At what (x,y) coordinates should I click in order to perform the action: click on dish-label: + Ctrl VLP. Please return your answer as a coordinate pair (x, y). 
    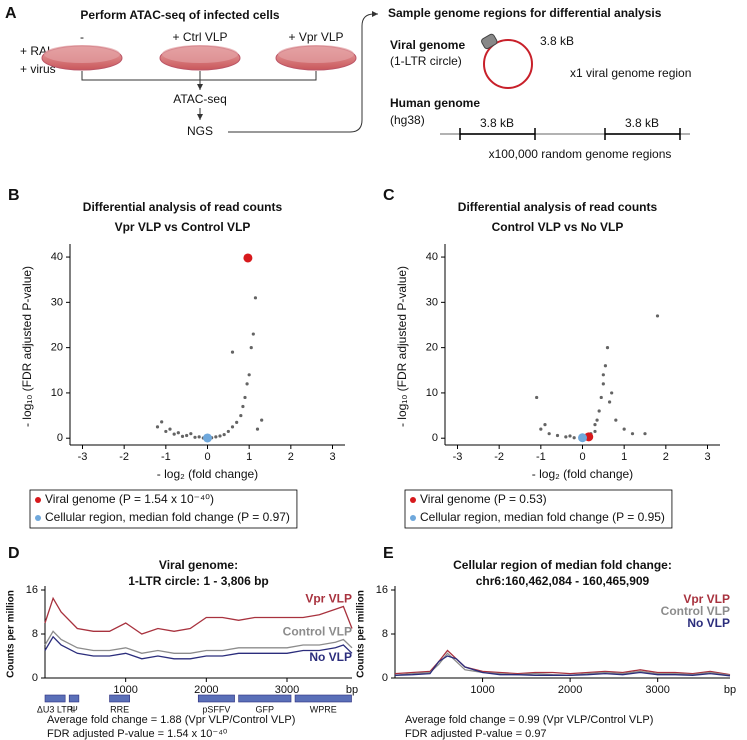
    Looking at the image, I should click on (199, 37).